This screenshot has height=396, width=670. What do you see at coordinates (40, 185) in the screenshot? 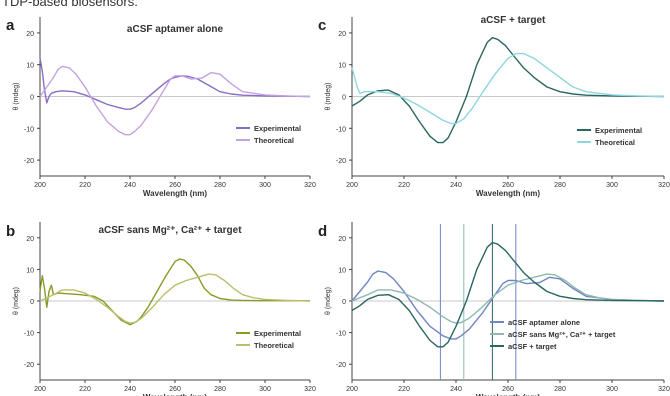
I see `x-tick-label-a: 200` at bounding box center [40, 185].